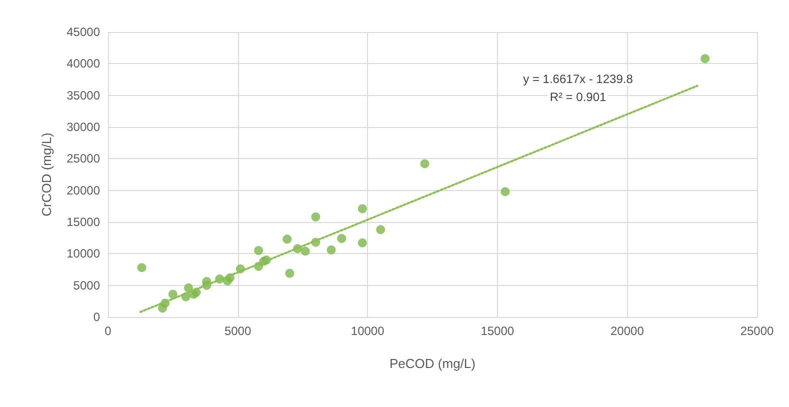  Describe the element at coordinates (497, 331) in the screenshot. I see `x-tick-label: 15000` at that location.